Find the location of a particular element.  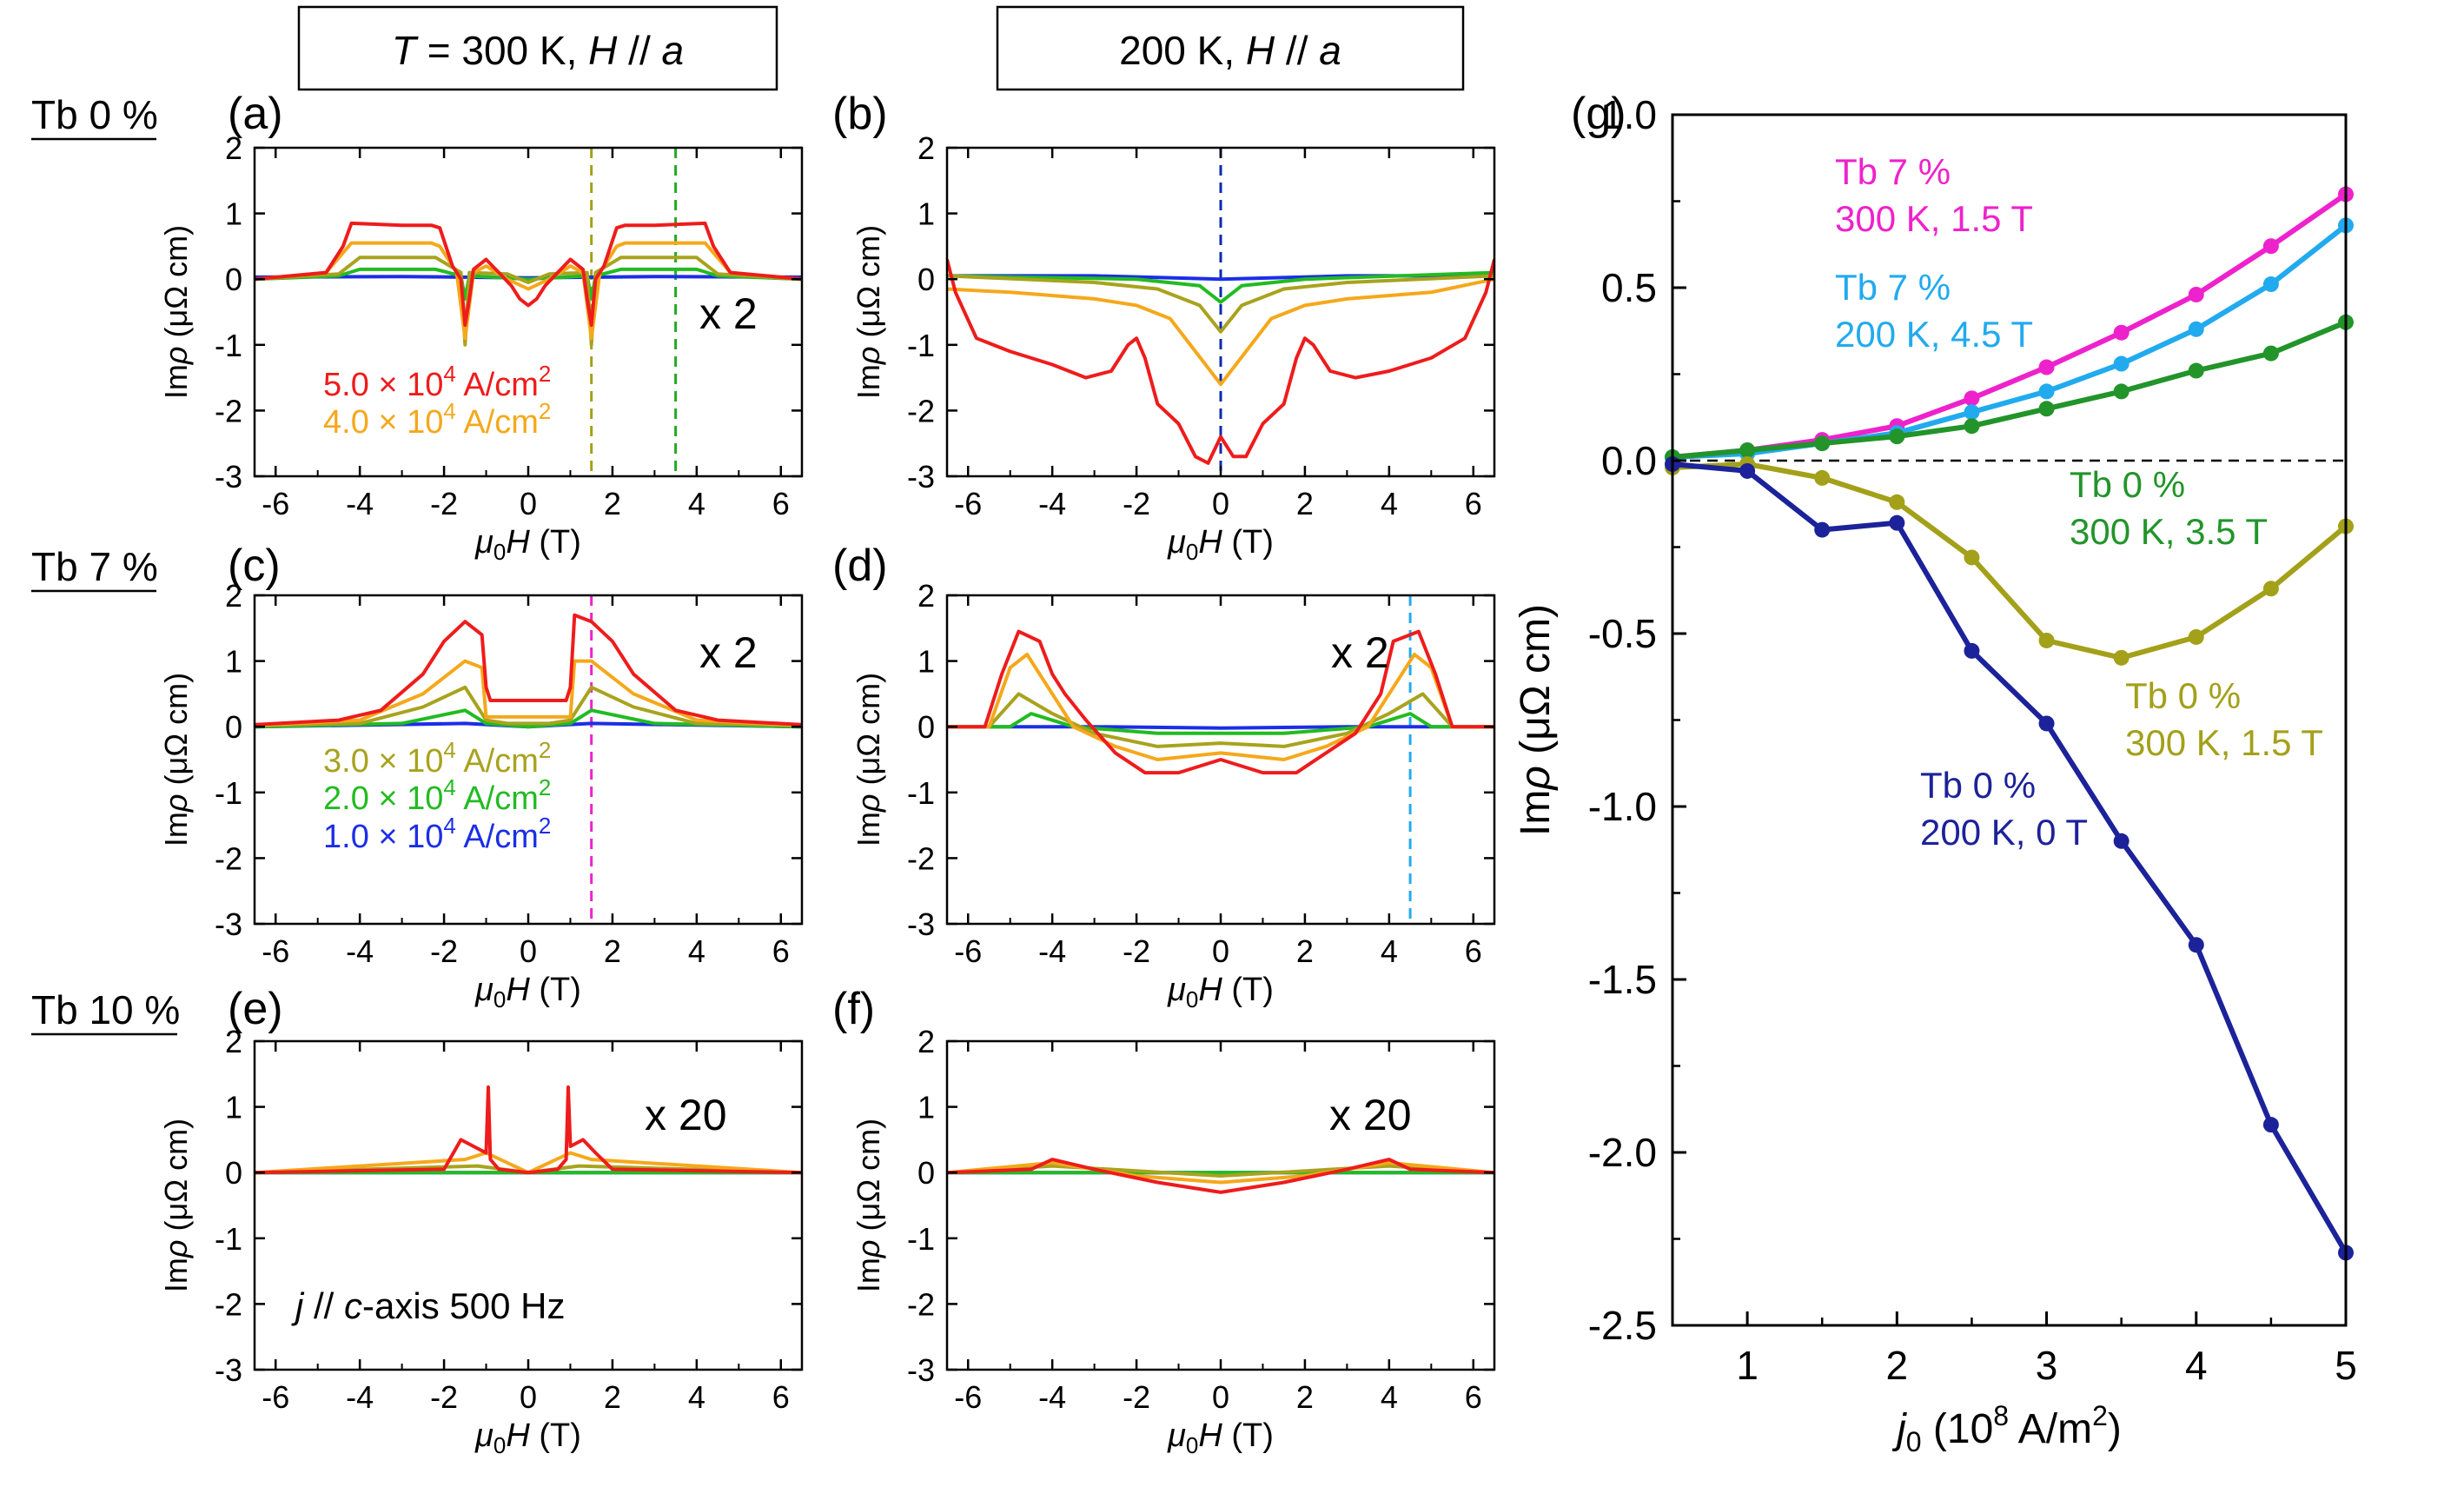

panel-letter: (f) is located at coordinates (853, 1009).